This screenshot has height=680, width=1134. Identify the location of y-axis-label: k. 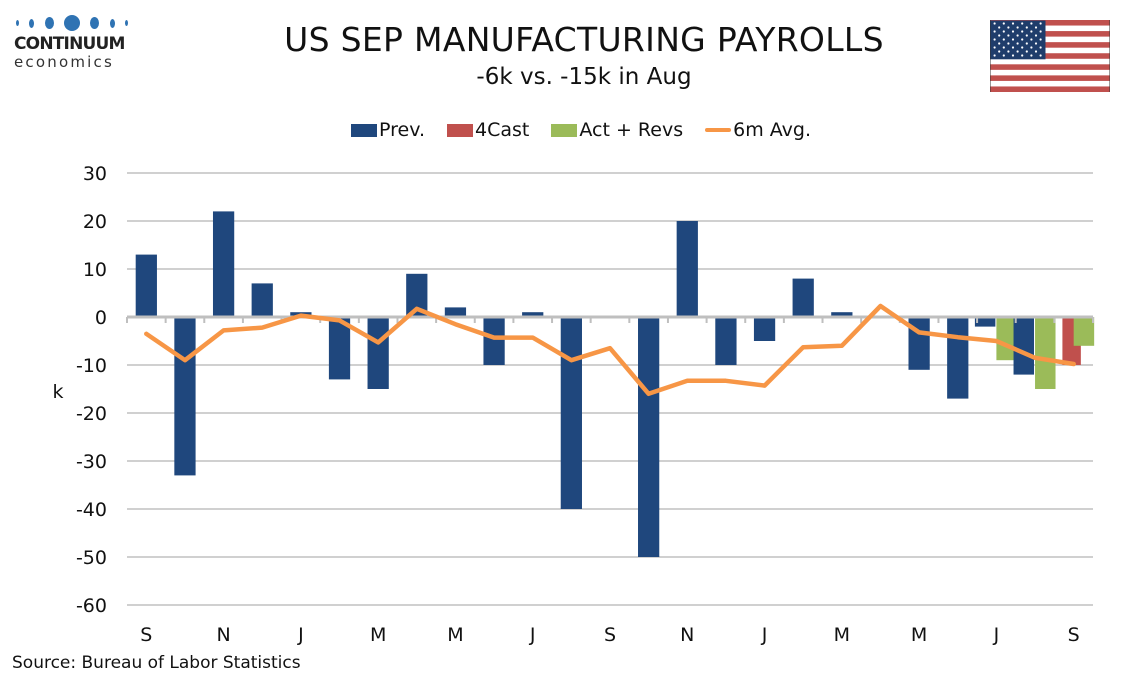
(57, 392).